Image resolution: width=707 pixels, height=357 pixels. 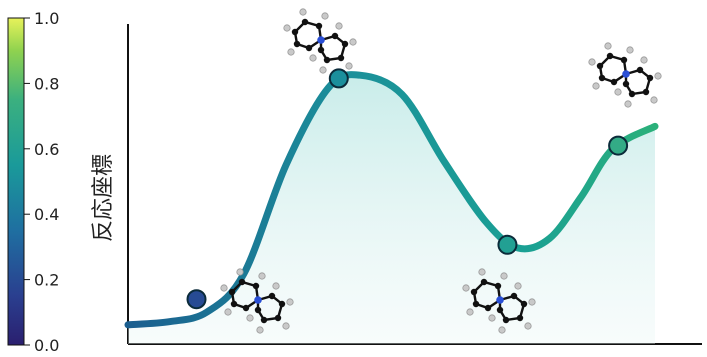 What do you see at coordinates (46, 214) in the screenshot?
I see `colorbar-tick-label: 0.4` at bounding box center [46, 214].